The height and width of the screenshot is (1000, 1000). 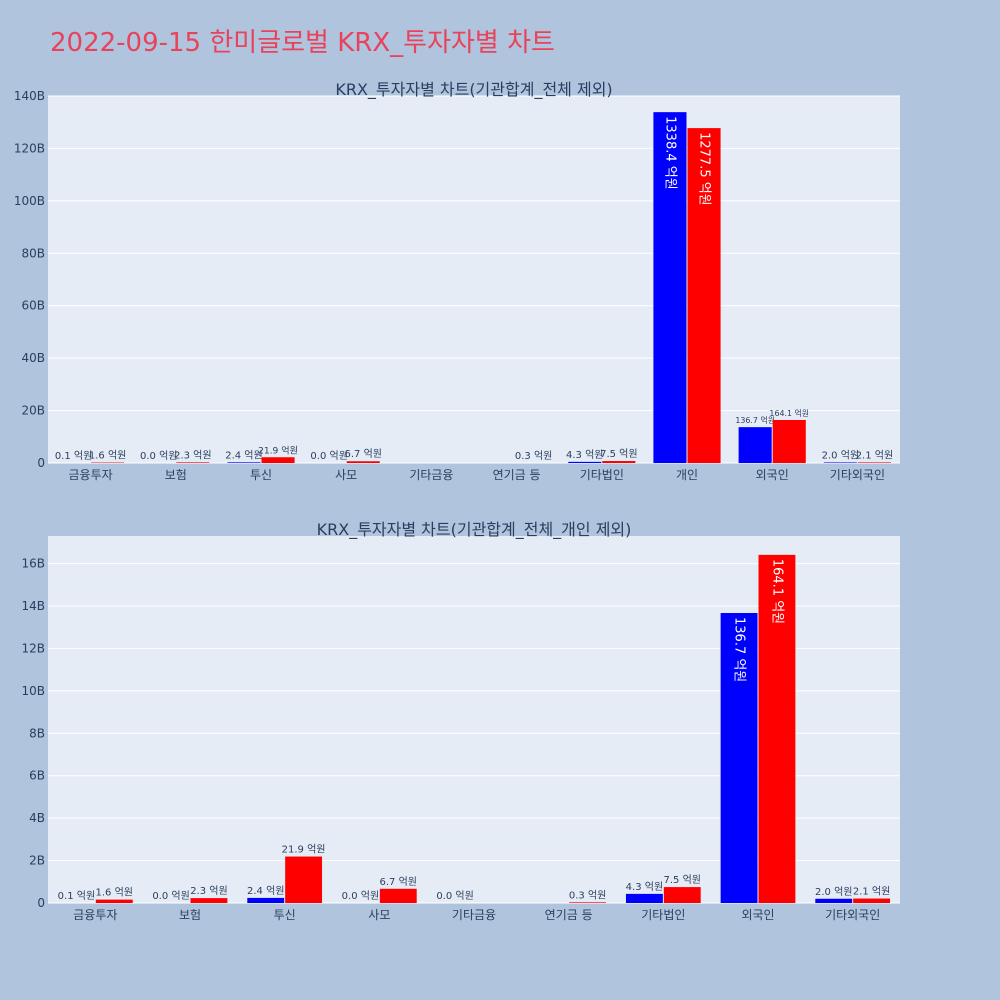 I want to click on page-title: 2022-09-15 한미글로벌 KRX_투자자별 차트, so click(x=302, y=43).